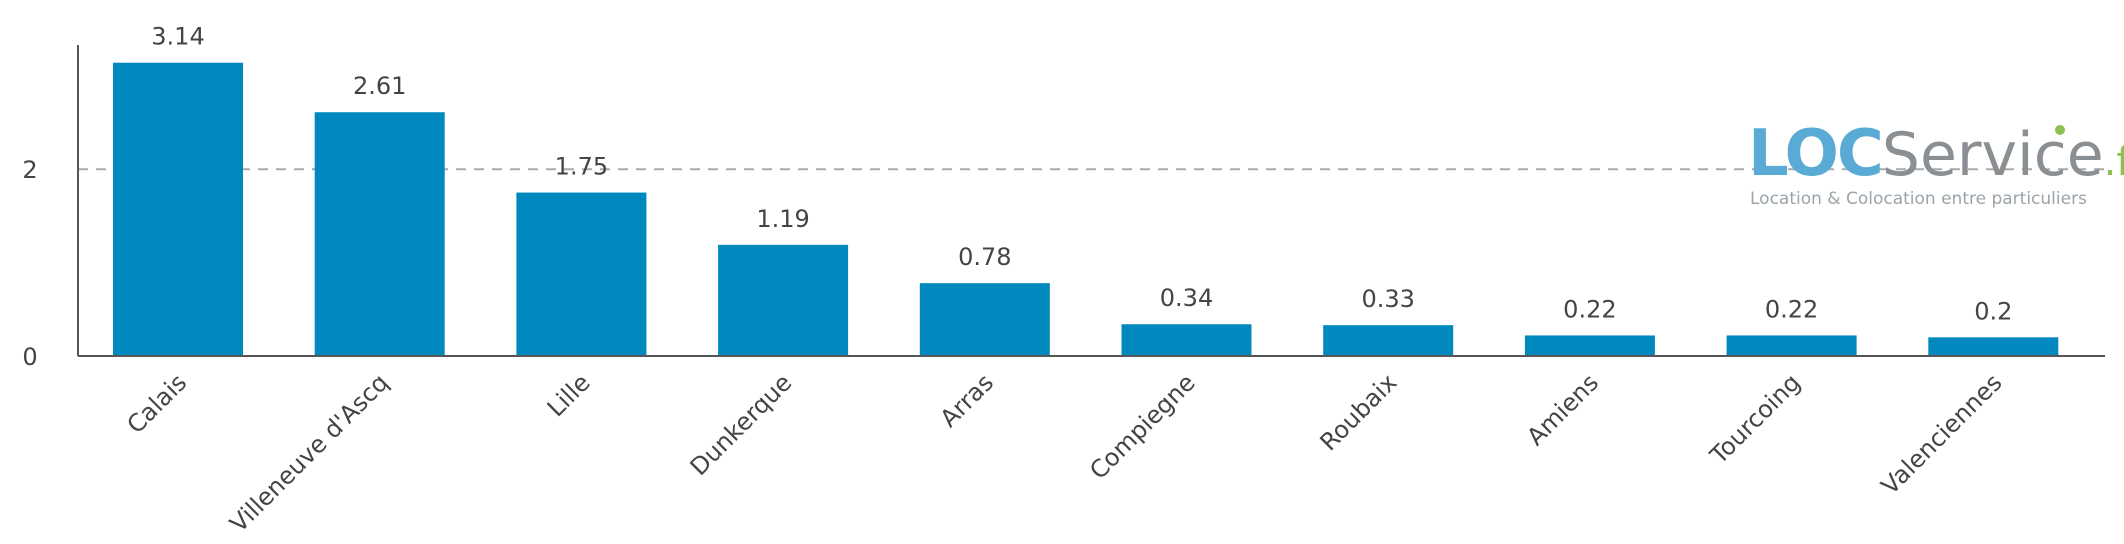  I want to click on bar-amiens, so click(1589, 345).